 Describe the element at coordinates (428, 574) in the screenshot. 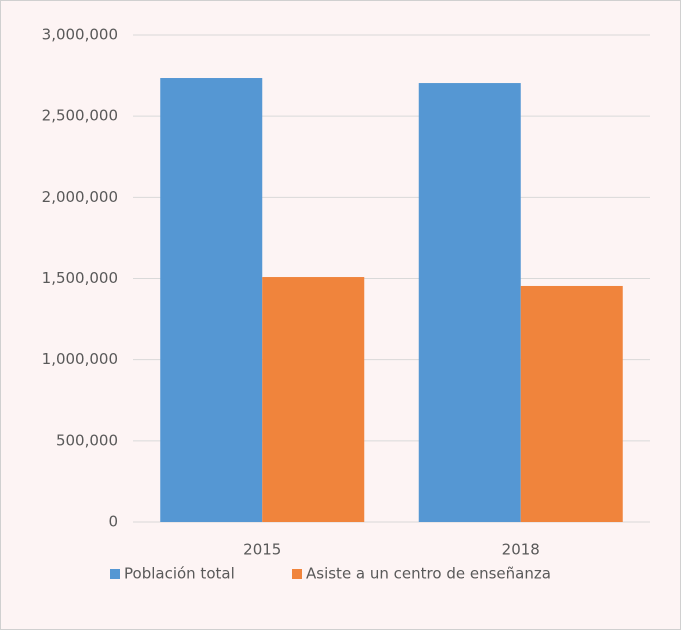

I see `legend-label: Asiste a un centro de enseñanza` at that location.